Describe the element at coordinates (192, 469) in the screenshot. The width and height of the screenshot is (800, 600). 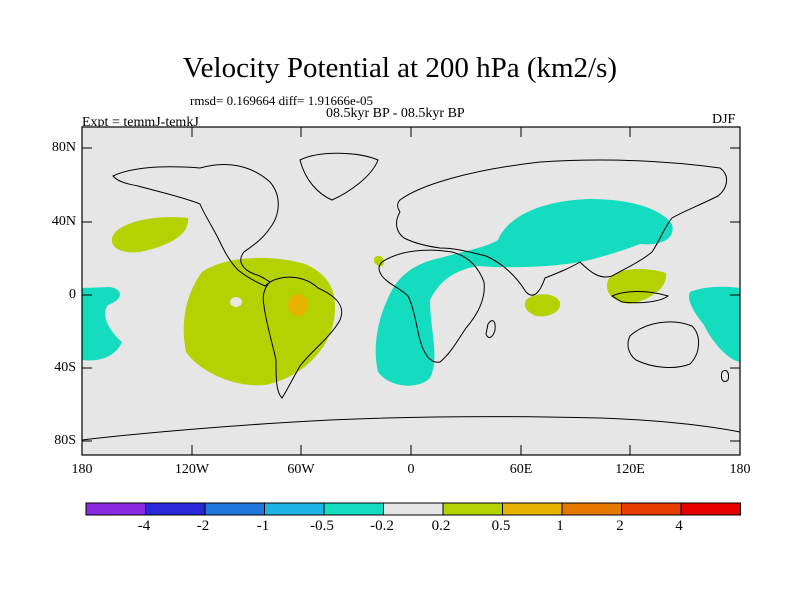
I see `lon-label-120w: 120W` at that location.